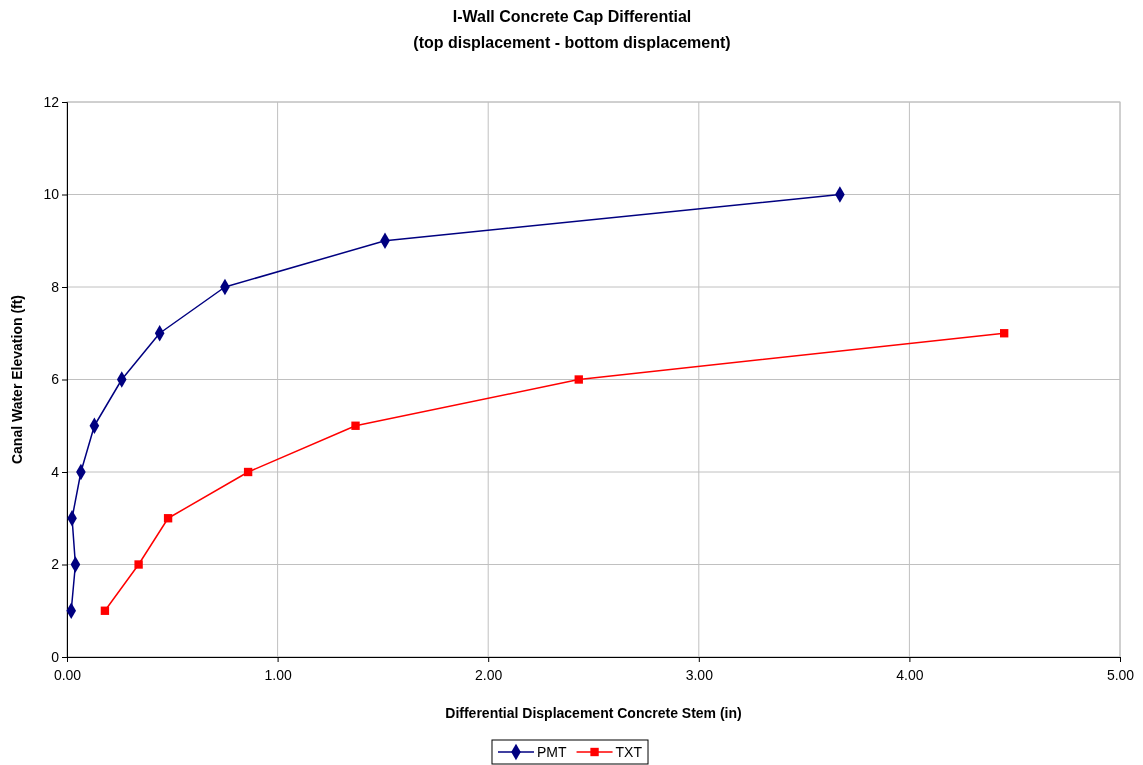 The width and height of the screenshot is (1143, 765). I want to click on y-tick-label: 2, so click(55, 564).